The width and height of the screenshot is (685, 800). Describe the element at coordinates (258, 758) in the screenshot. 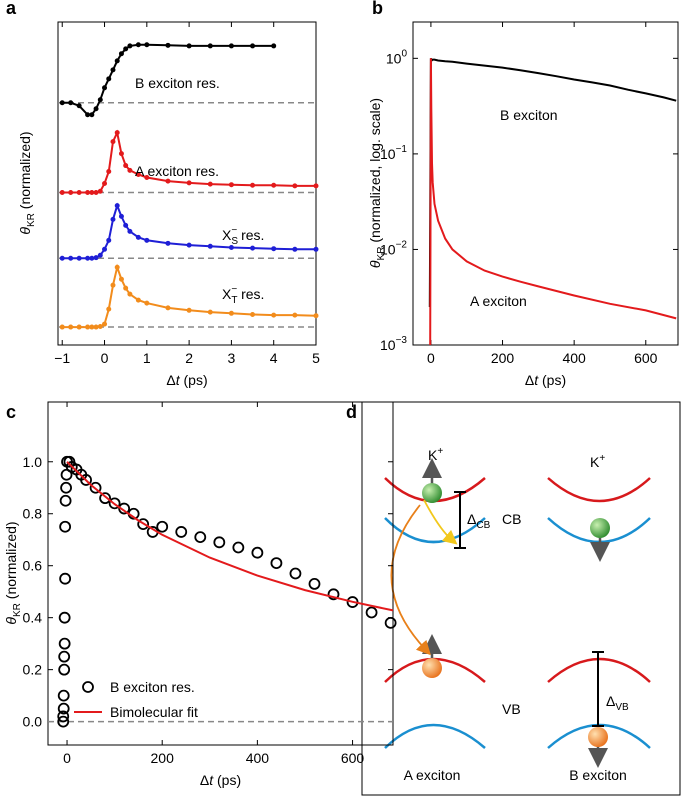

I see `x-tick-label: 400` at that location.